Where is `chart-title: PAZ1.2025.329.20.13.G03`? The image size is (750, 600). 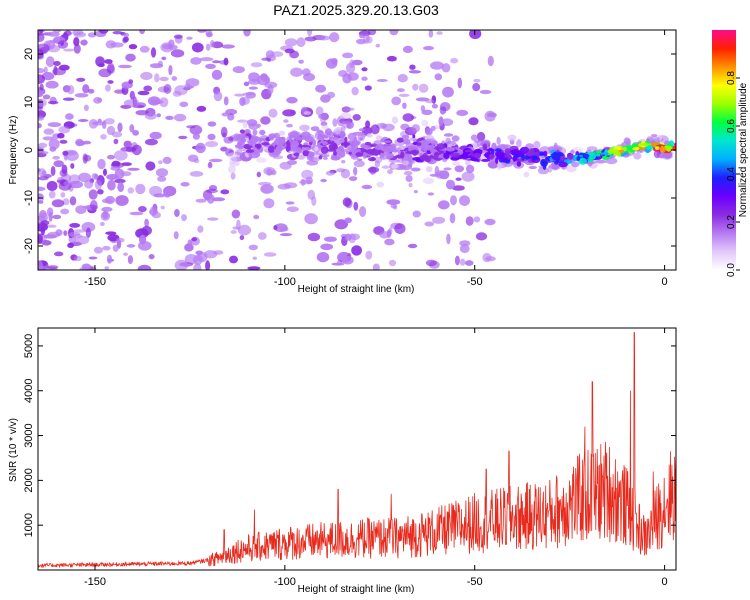
chart-title: PAZ1.2025.329.20.13.G03 is located at coordinates (356, 10).